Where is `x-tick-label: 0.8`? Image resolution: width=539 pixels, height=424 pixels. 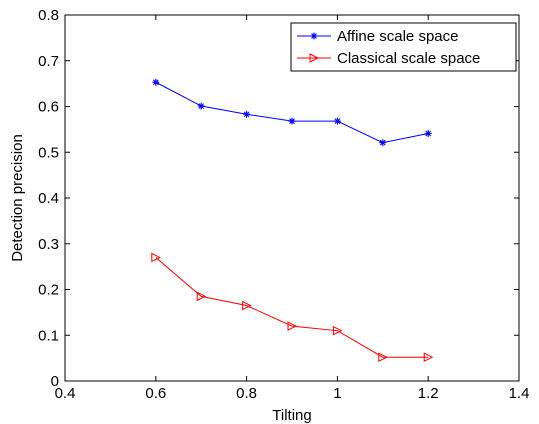
x-tick-label: 0.8 is located at coordinates (246, 393).